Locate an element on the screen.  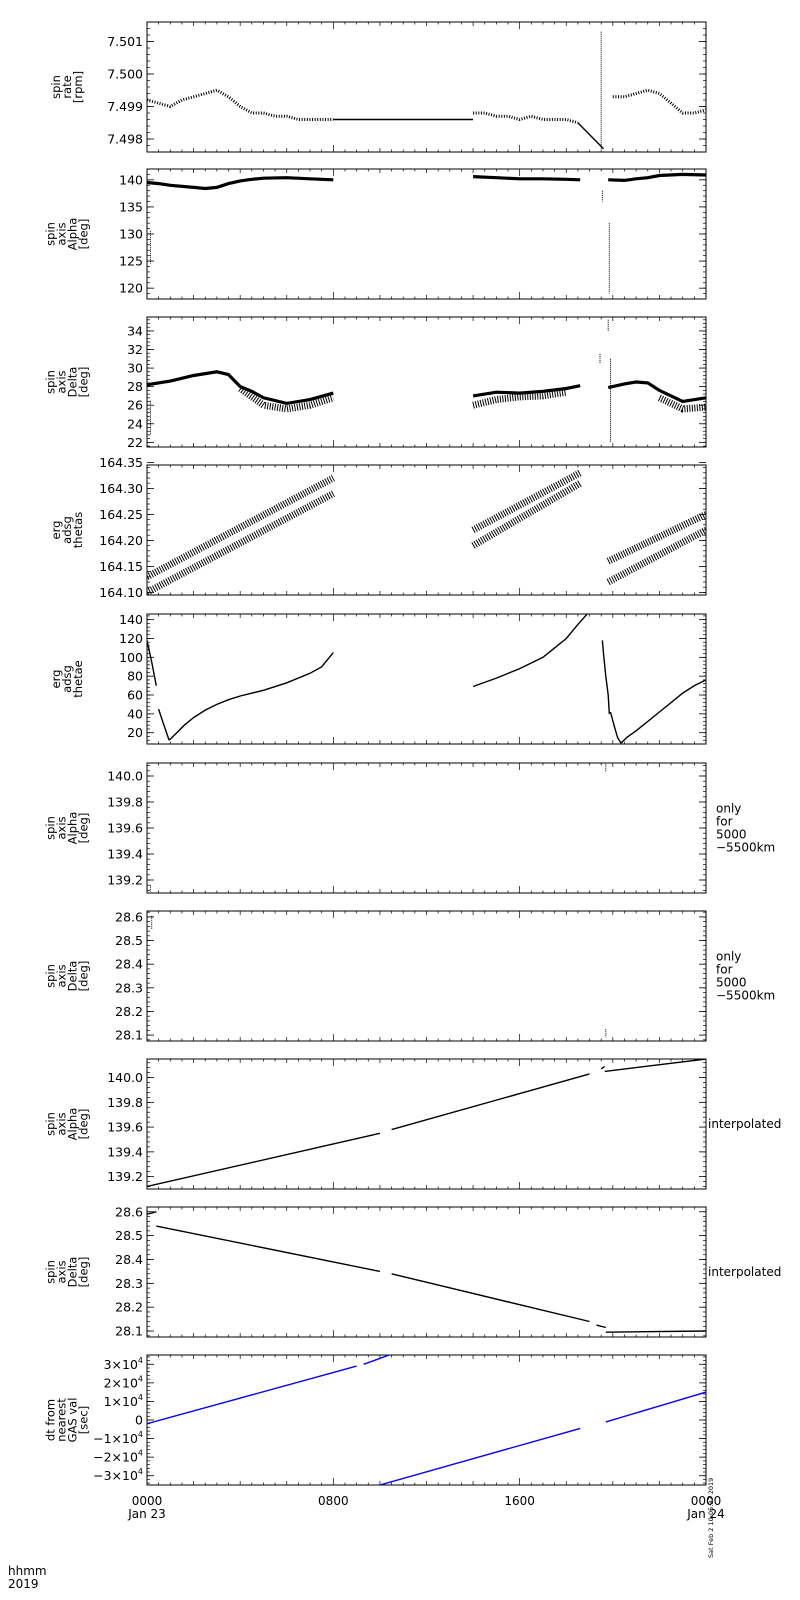
y-tick-label: 135 is located at coordinates (131, 206).